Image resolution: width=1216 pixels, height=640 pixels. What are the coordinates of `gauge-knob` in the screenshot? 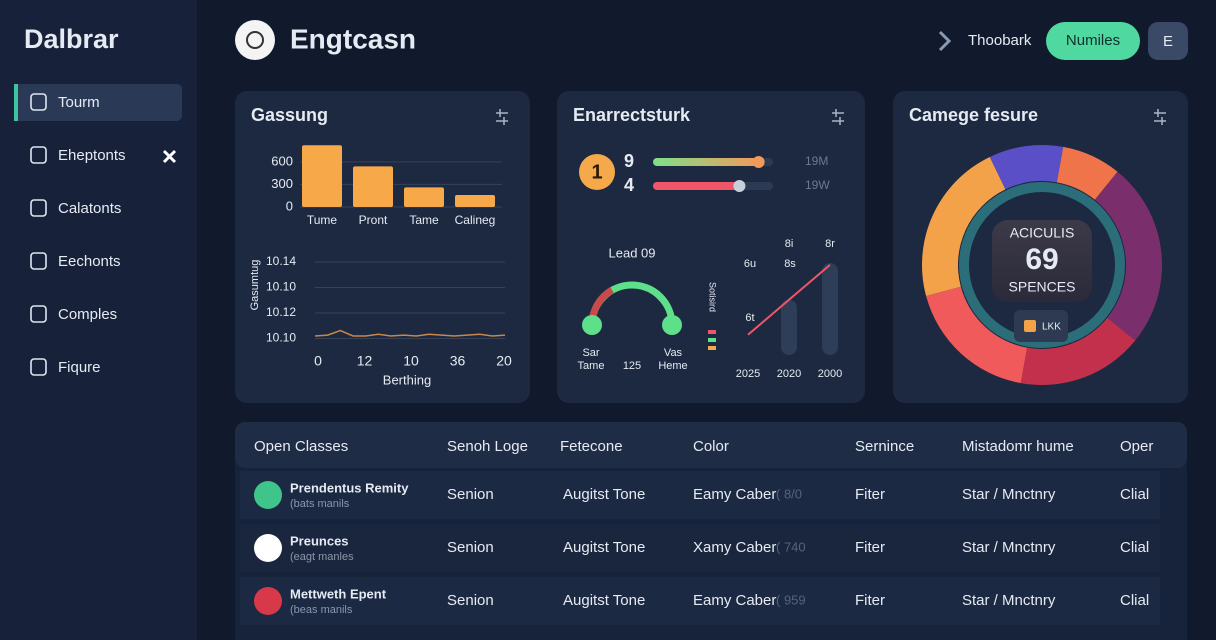 It's located at (672, 325).